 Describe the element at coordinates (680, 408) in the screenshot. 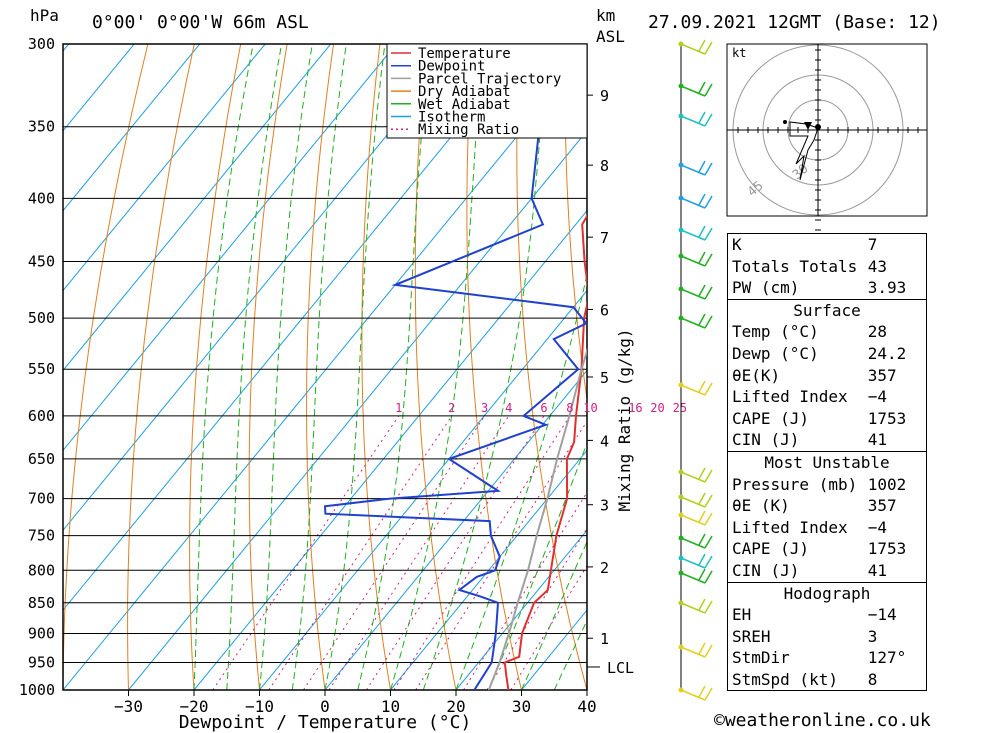

I see `mixing-ratio-label: 25` at that location.